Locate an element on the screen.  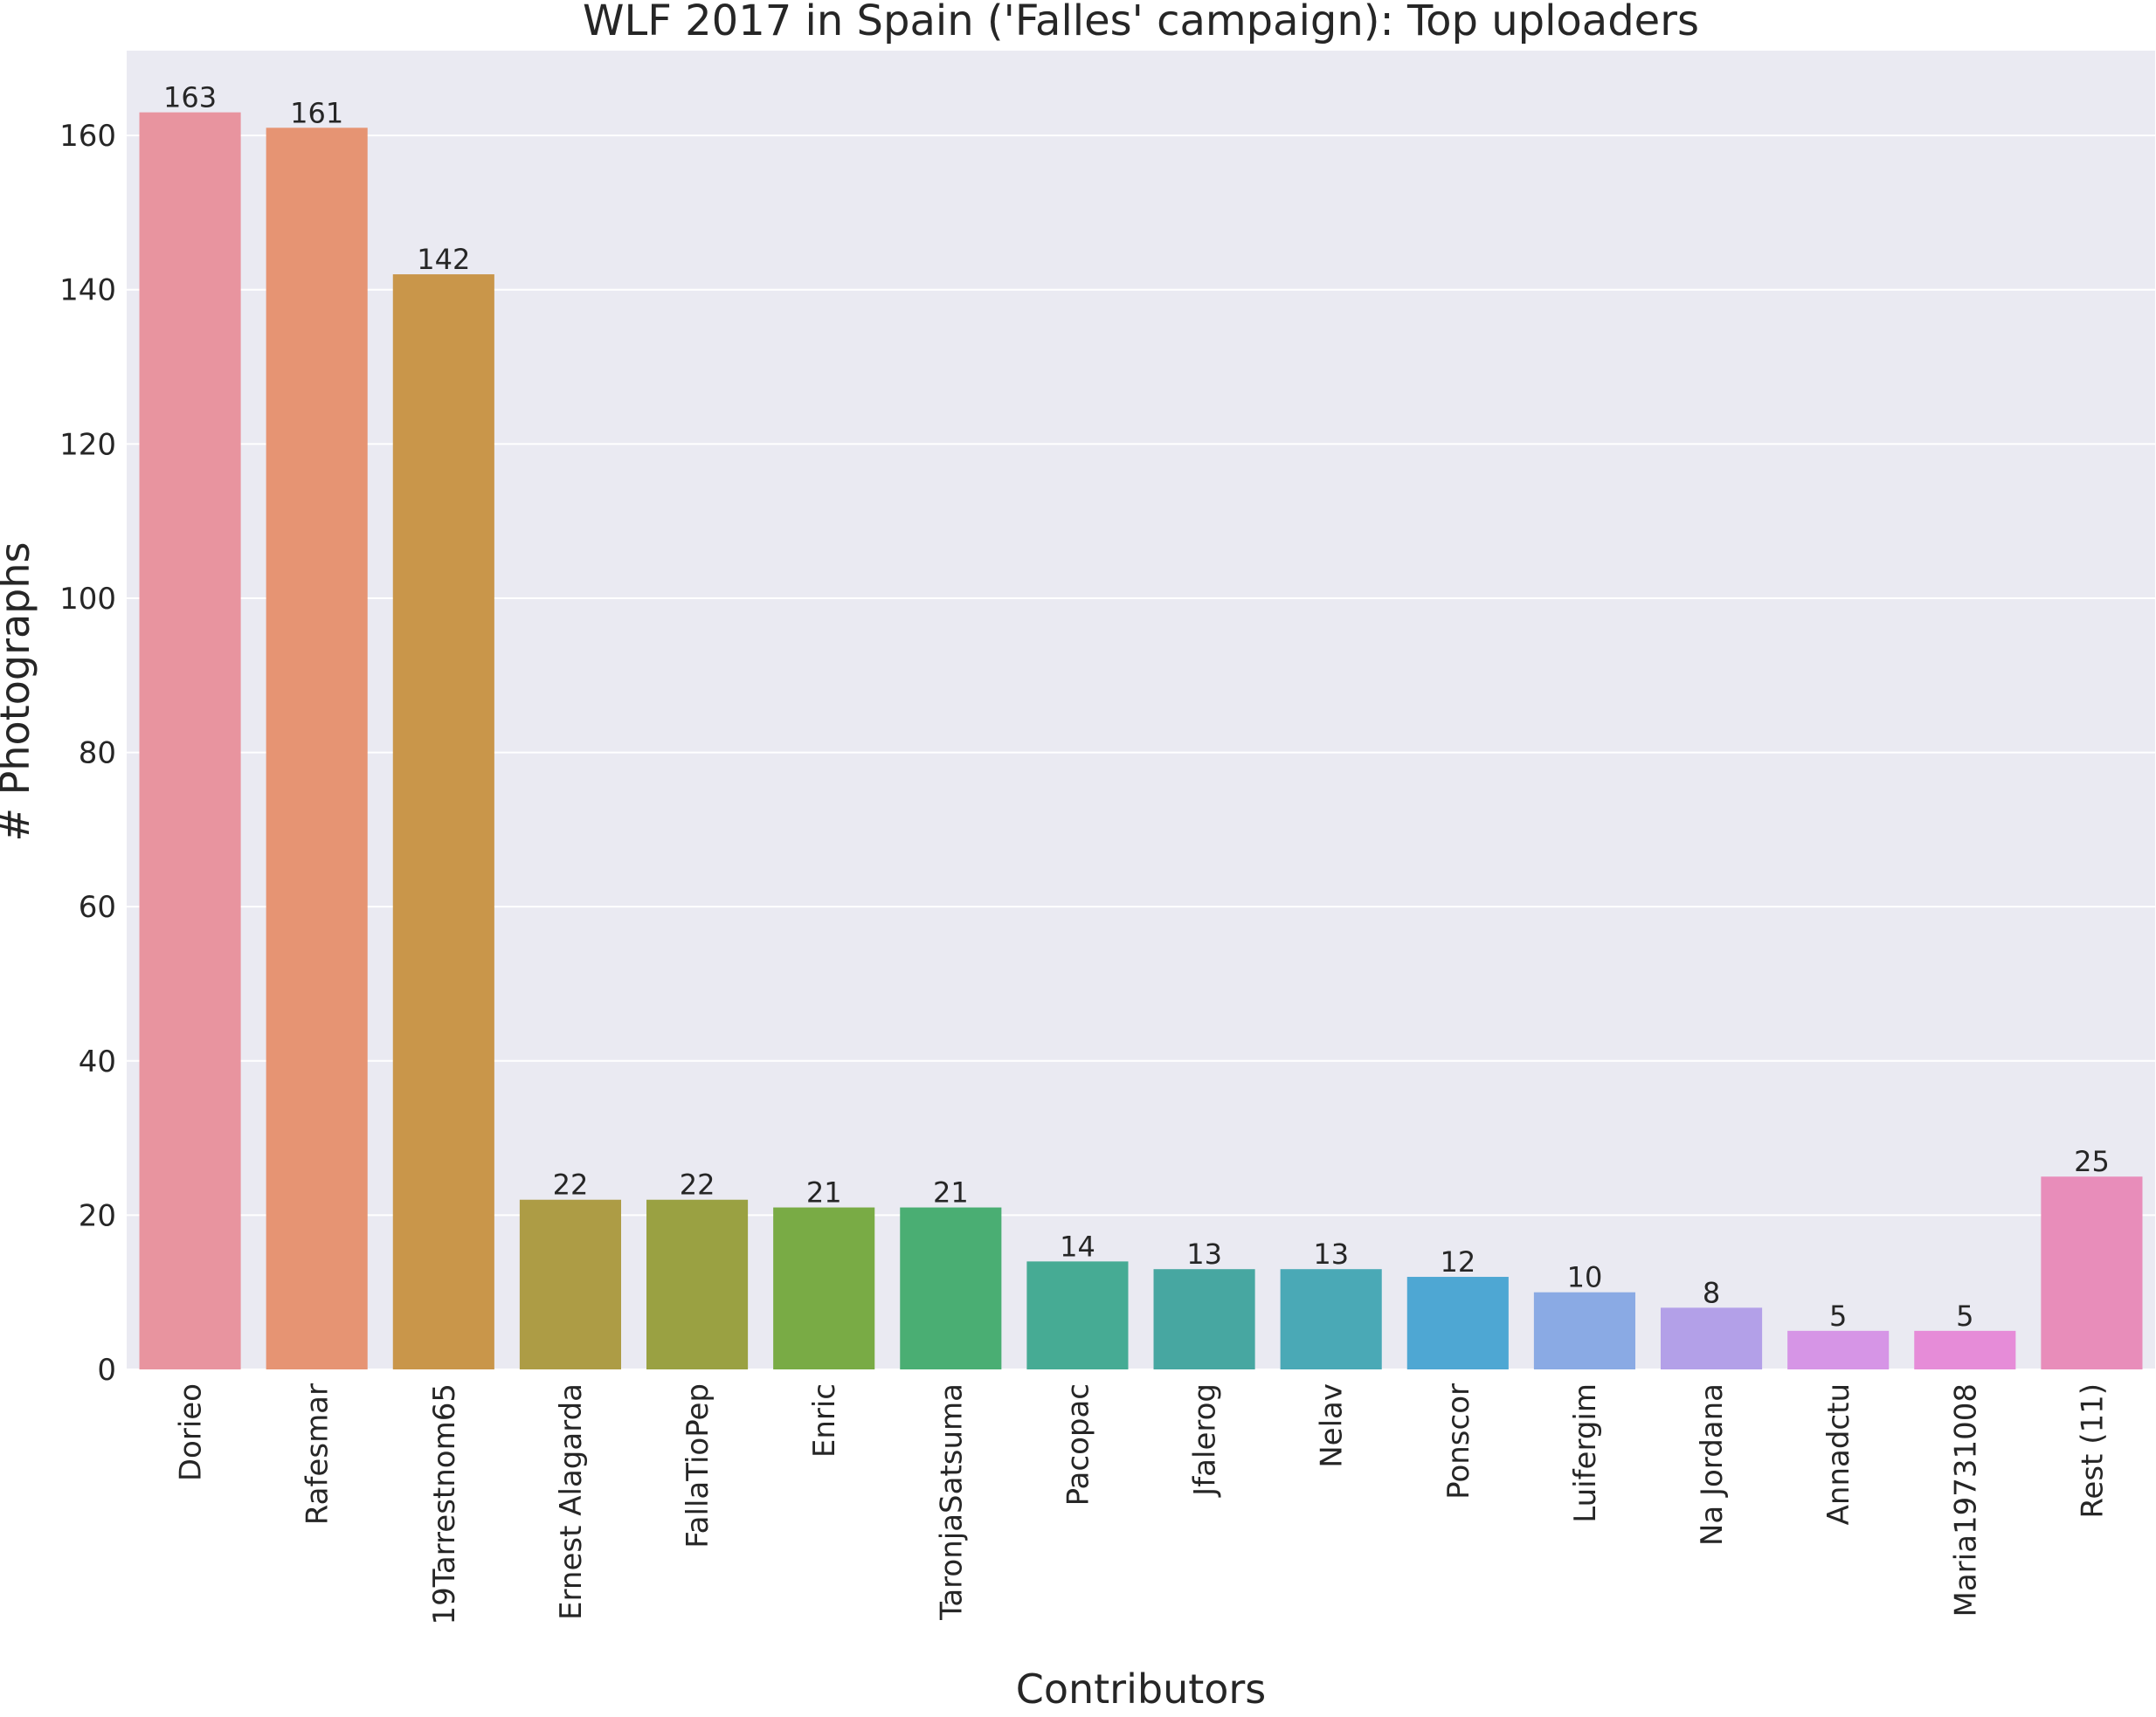
y-tick-label: 0 is located at coordinates (107, 1370).